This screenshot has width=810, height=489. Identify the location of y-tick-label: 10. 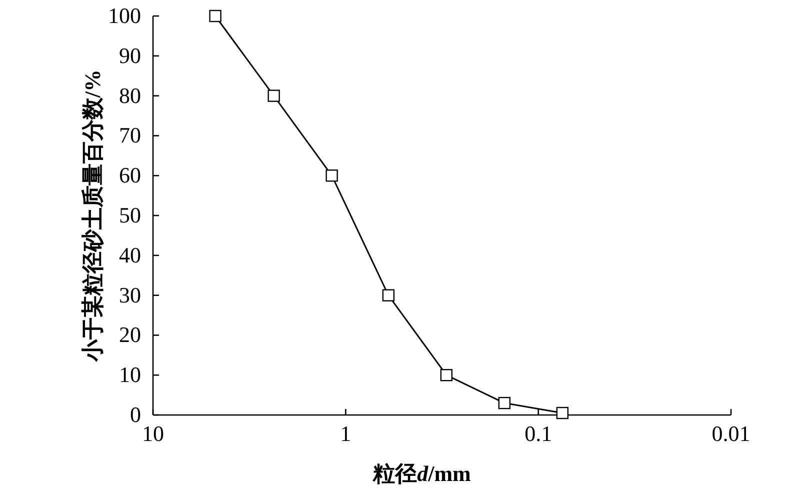
(130, 375).